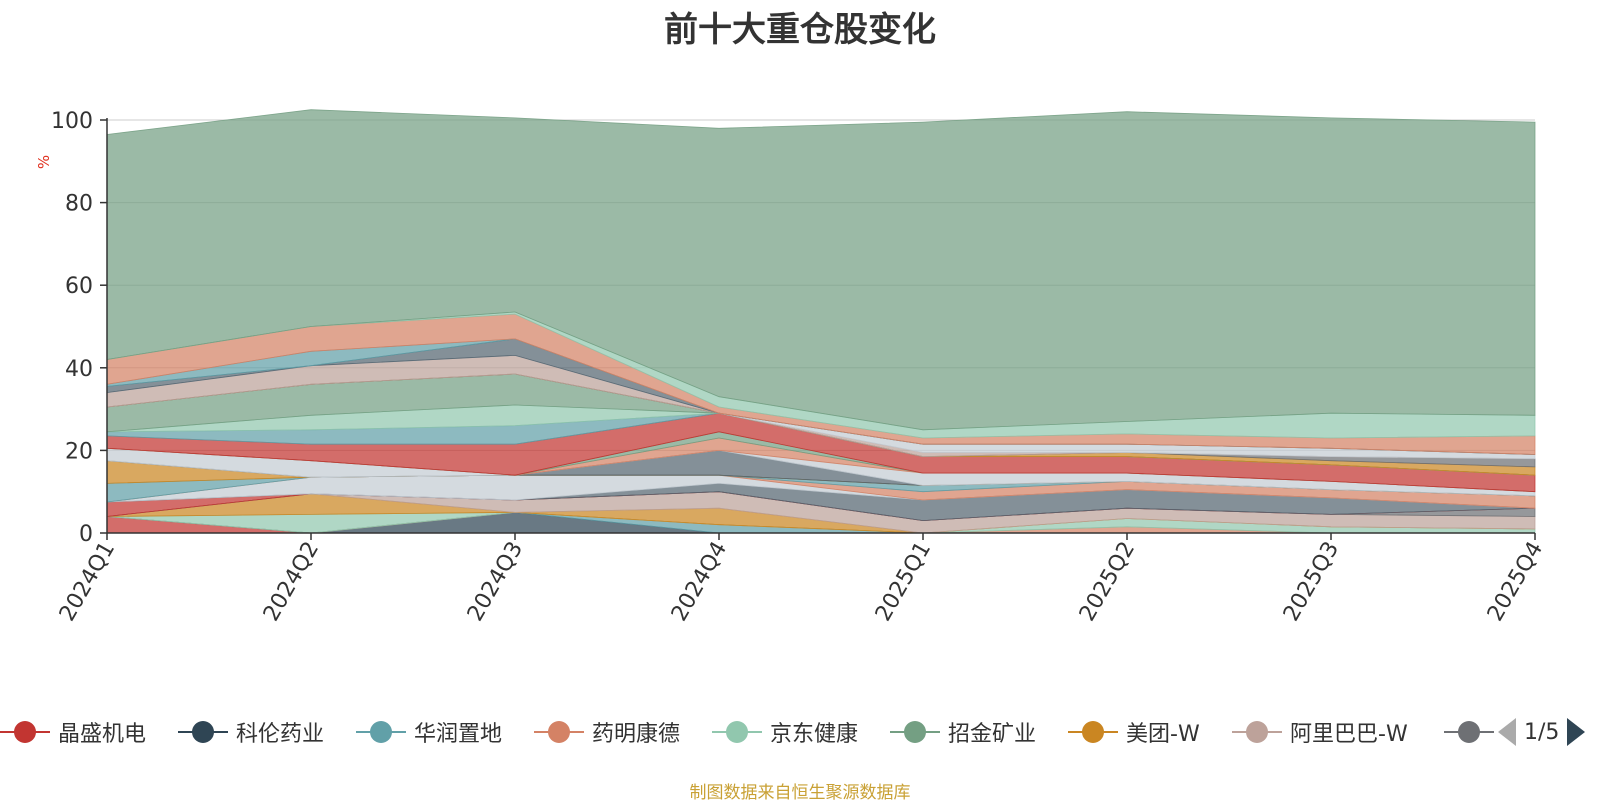 This screenshot has height=803, width=1600. What do you see at coordinates (814, 734) in the screenshot?
I see `legend-label: 京东健康` at bounding box center [814, 734].